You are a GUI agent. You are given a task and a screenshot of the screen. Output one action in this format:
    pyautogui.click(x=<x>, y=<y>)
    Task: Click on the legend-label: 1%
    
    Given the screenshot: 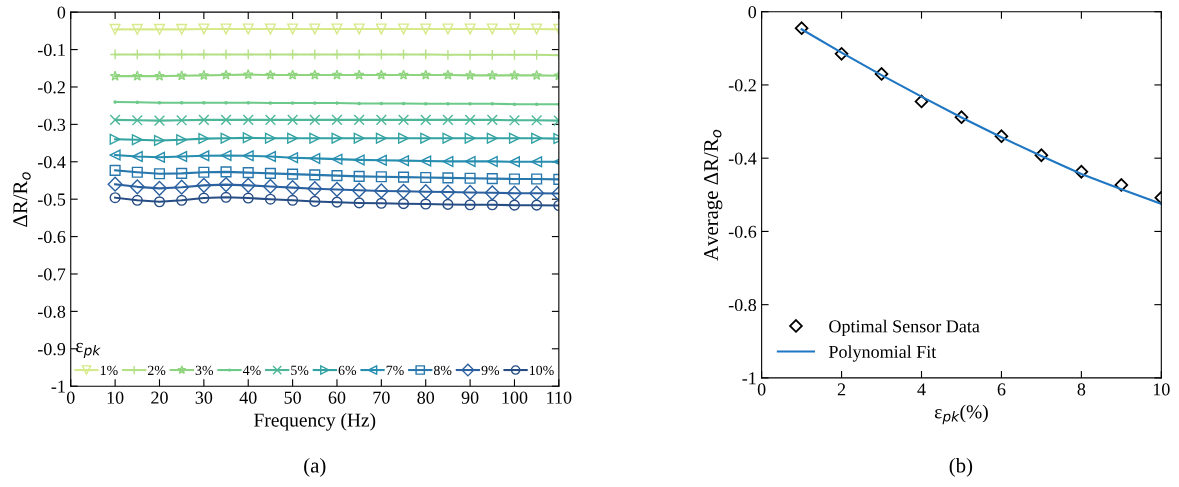 What is the action you would take?
    pyautogui.click(x=109, y=370)
    